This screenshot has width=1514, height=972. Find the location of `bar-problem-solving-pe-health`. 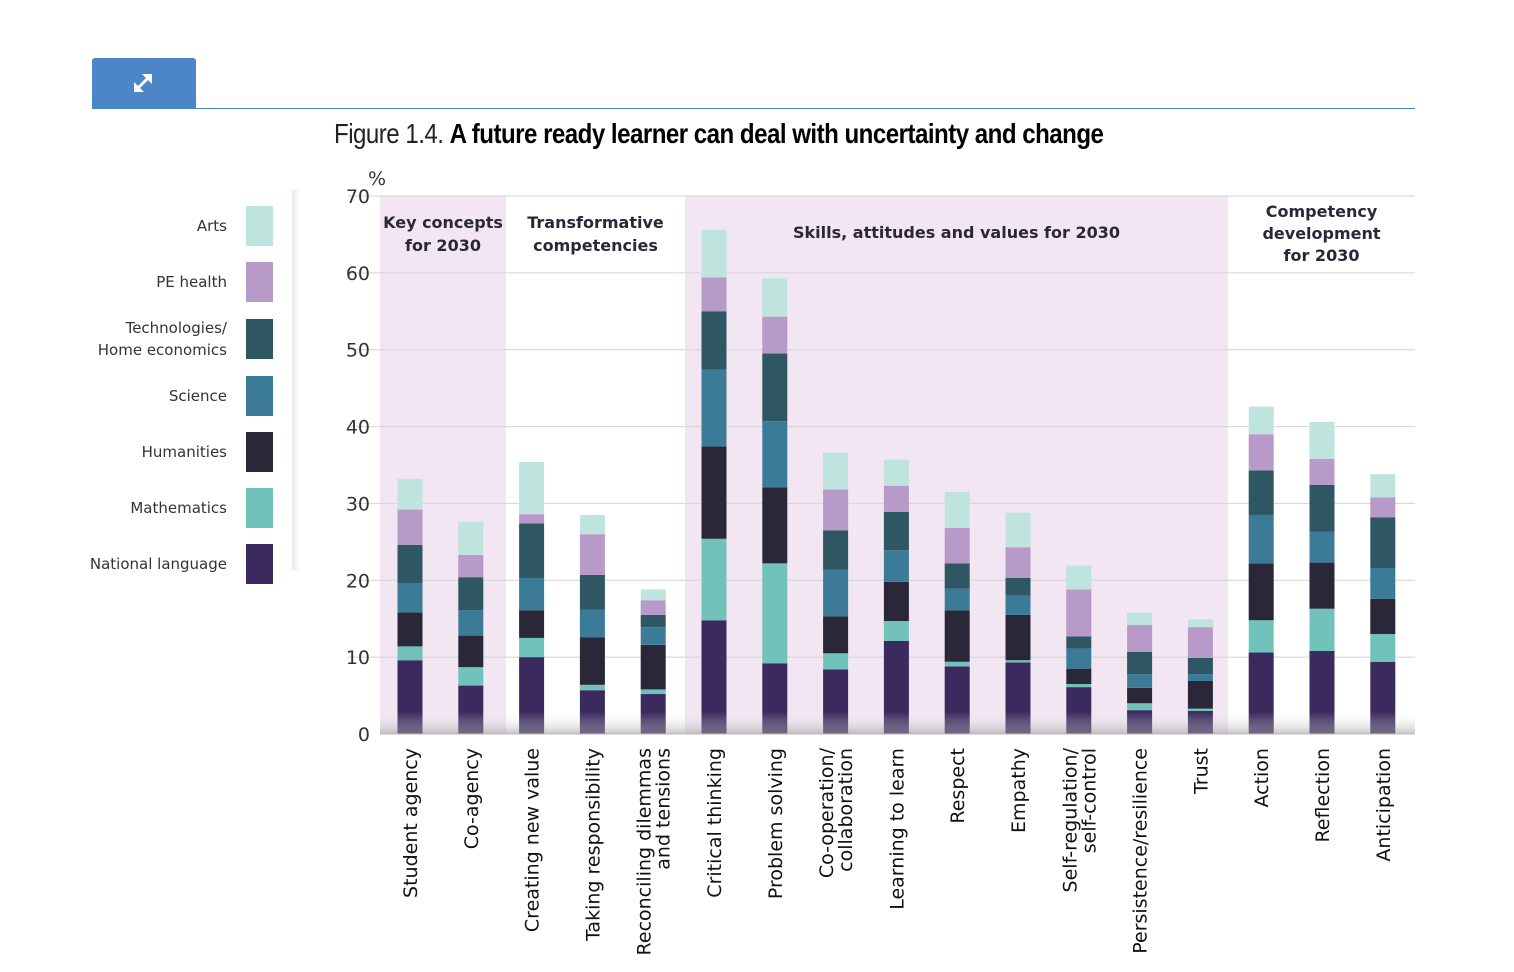

bar-problem-solving-pe-health is located at coordinates (775, 335).